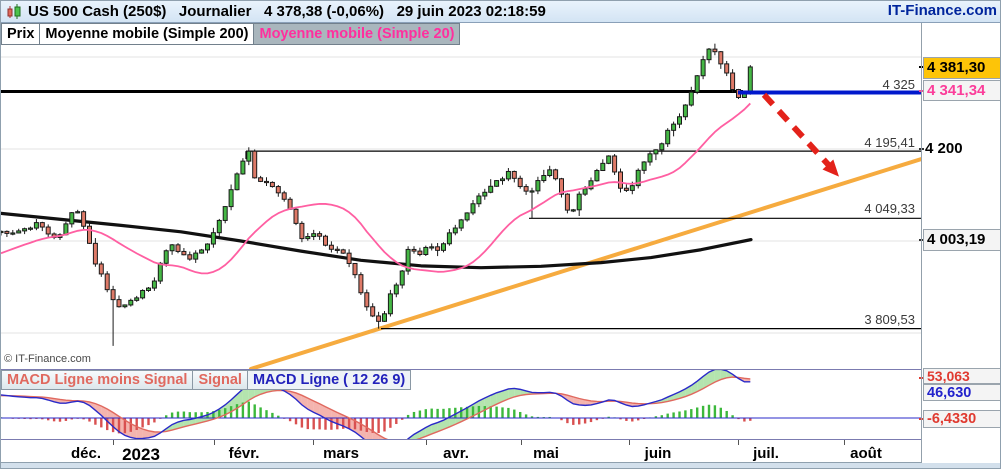 Image resolution: width=1001 pixels, height=469 pixels. I want to click on month-label-fevr: févr., so click(244, 453).